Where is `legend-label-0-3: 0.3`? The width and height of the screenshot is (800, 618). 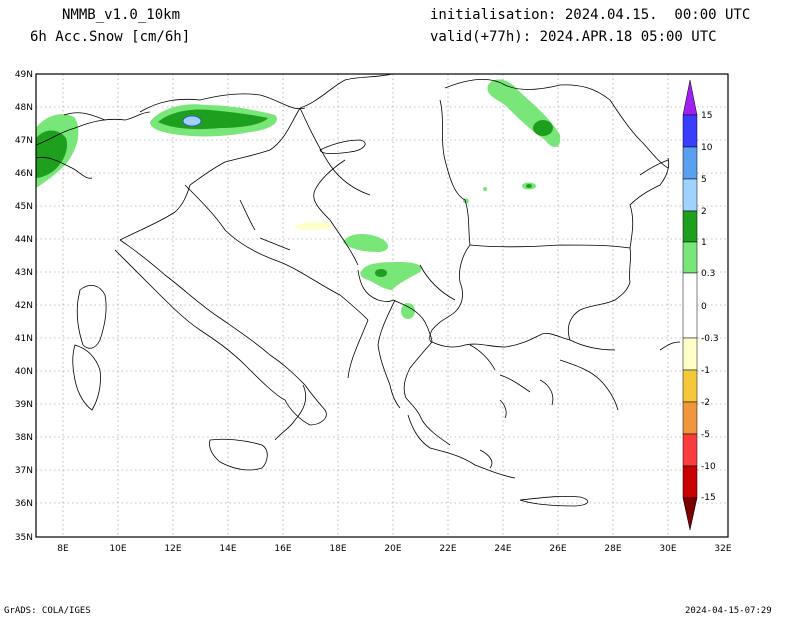 legend-label-0-3: 0.3 is located at coordinates (708, 274).